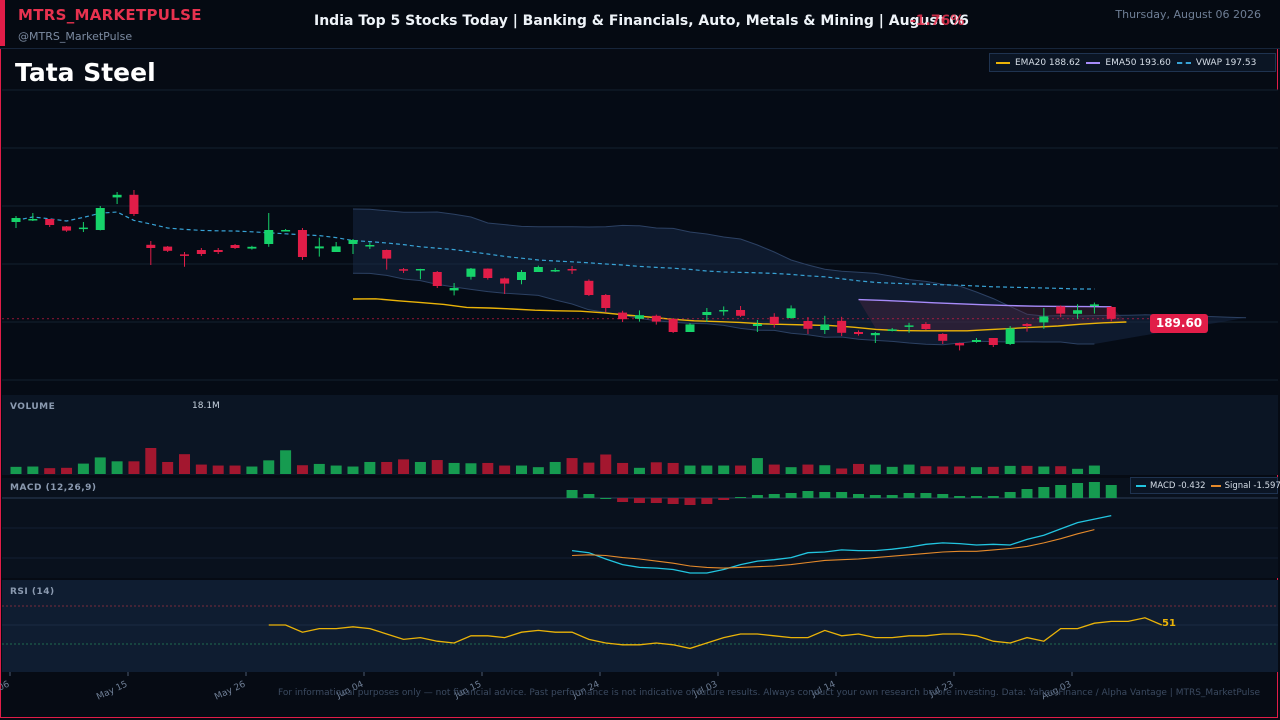 This screenshot has width=1280, height=720. I want to click on bollinger-band-fill, so click(800, 277).